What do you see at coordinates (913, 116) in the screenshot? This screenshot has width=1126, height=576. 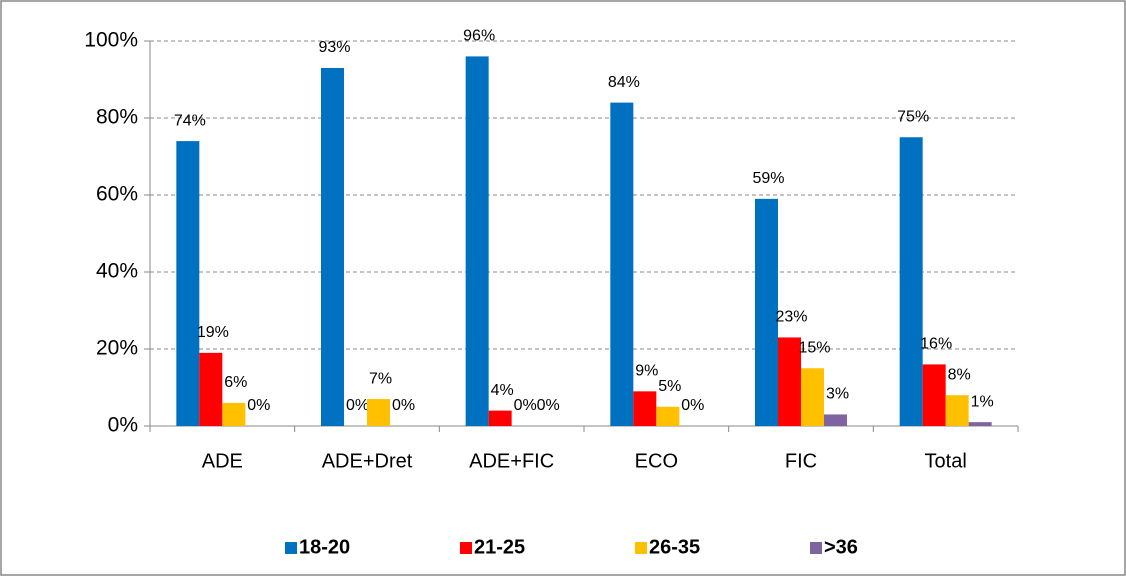 I see `value-label: 75%` at bounding box center [913, 116].